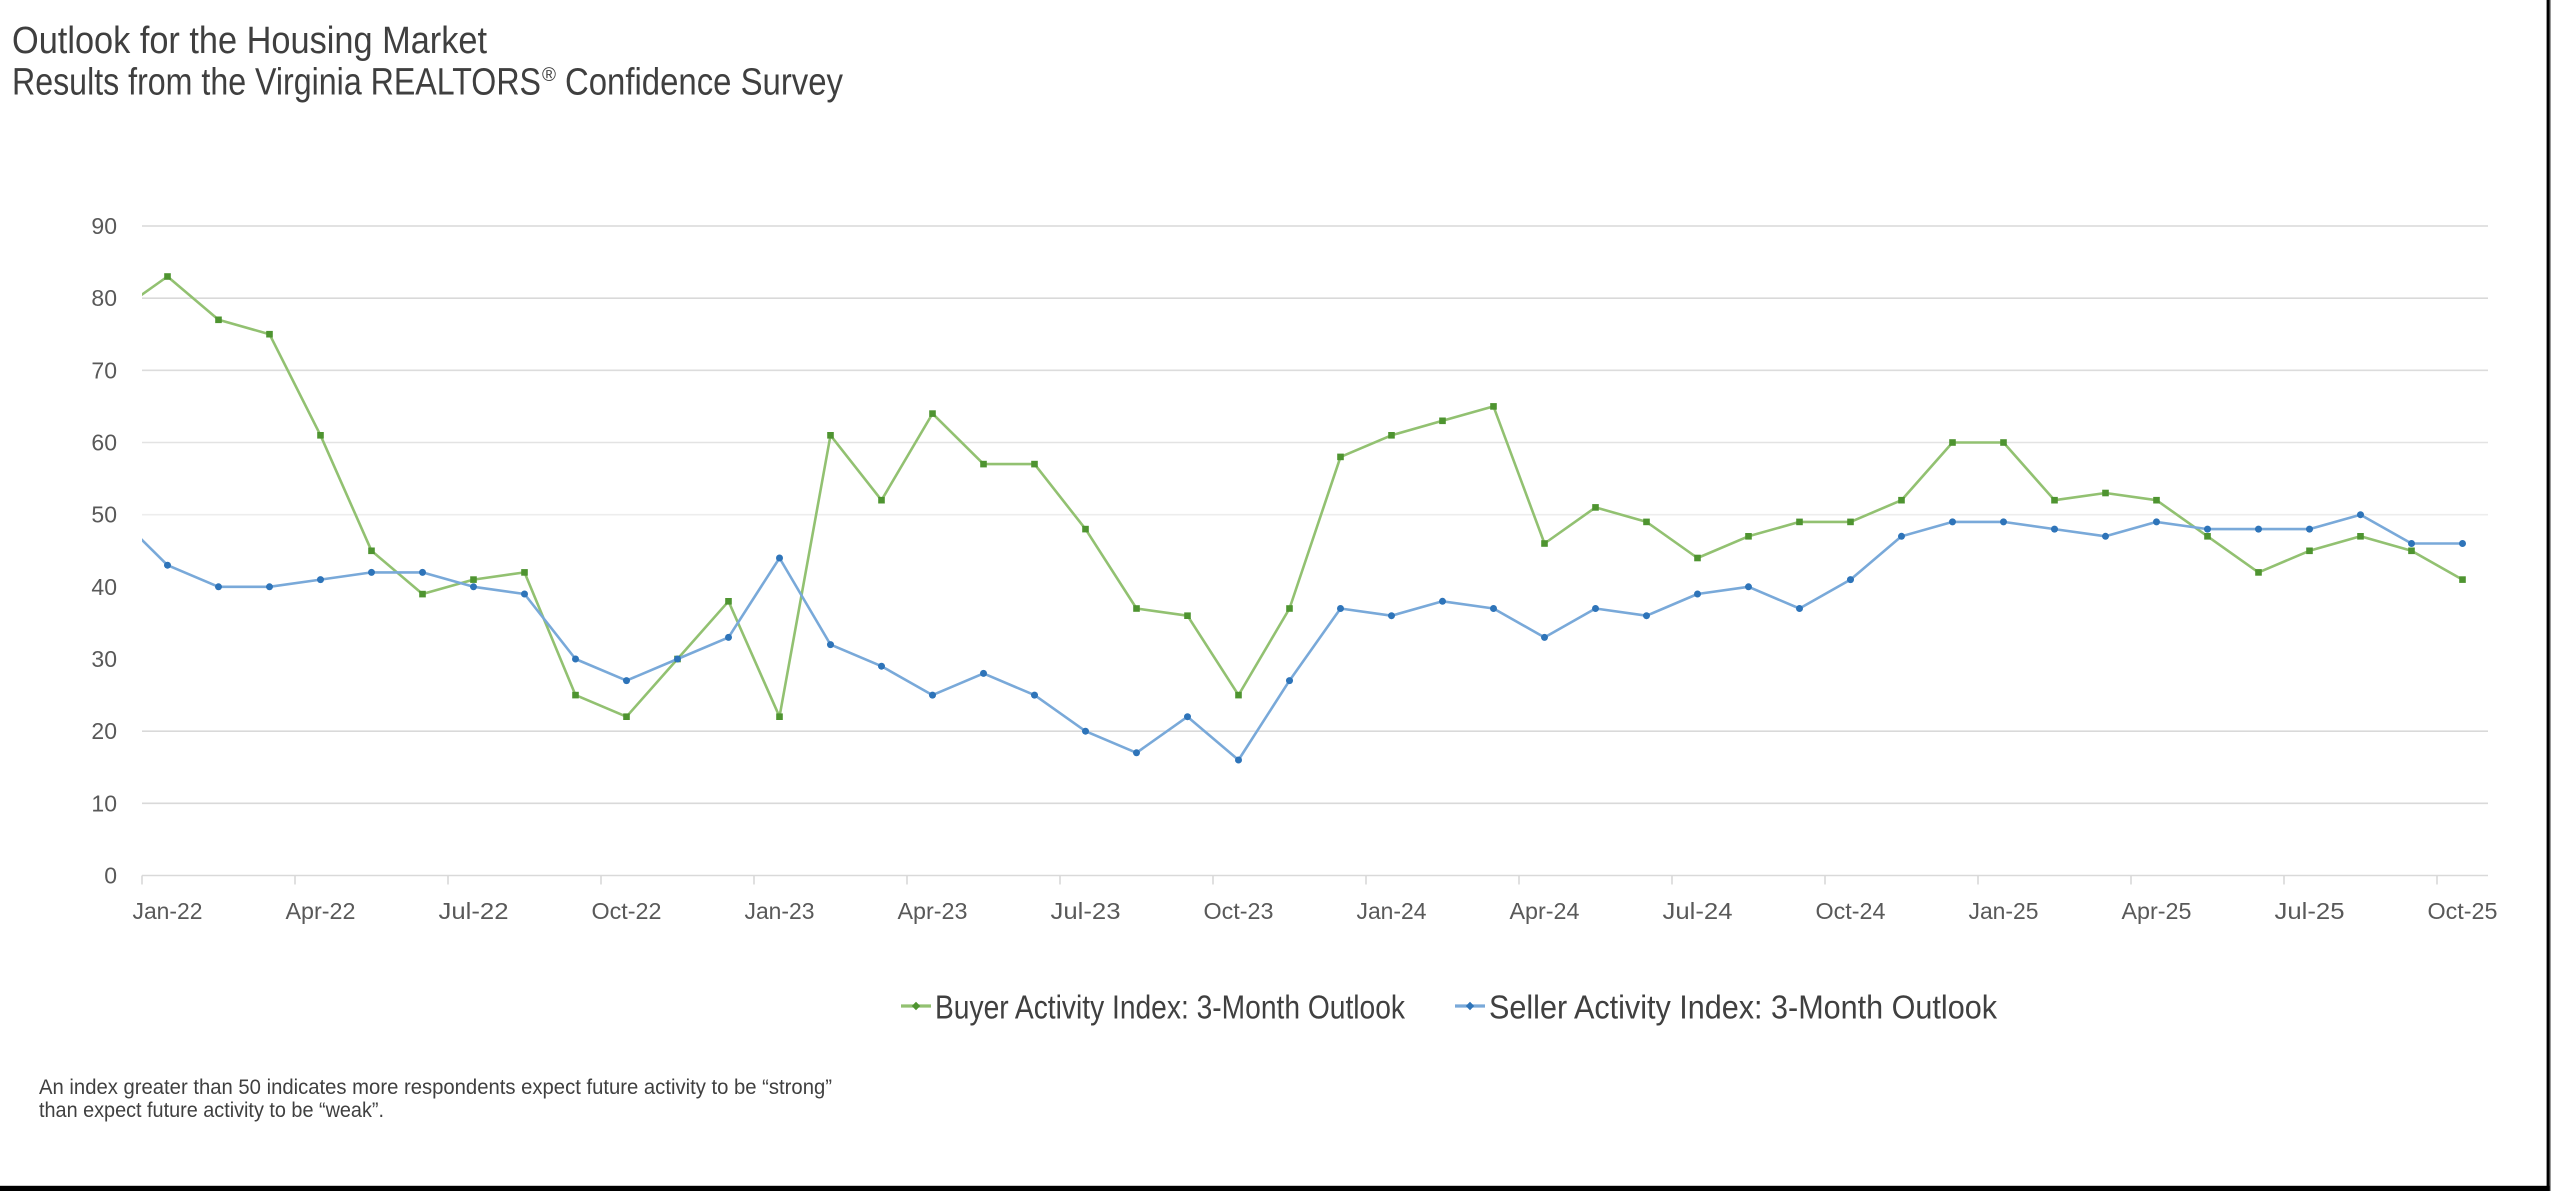 The image size is (2551, 1191). What do you see at coordinates (104, 587) in the screenshot?
I see `svg-text: 40` at bounding box center [104, 587].